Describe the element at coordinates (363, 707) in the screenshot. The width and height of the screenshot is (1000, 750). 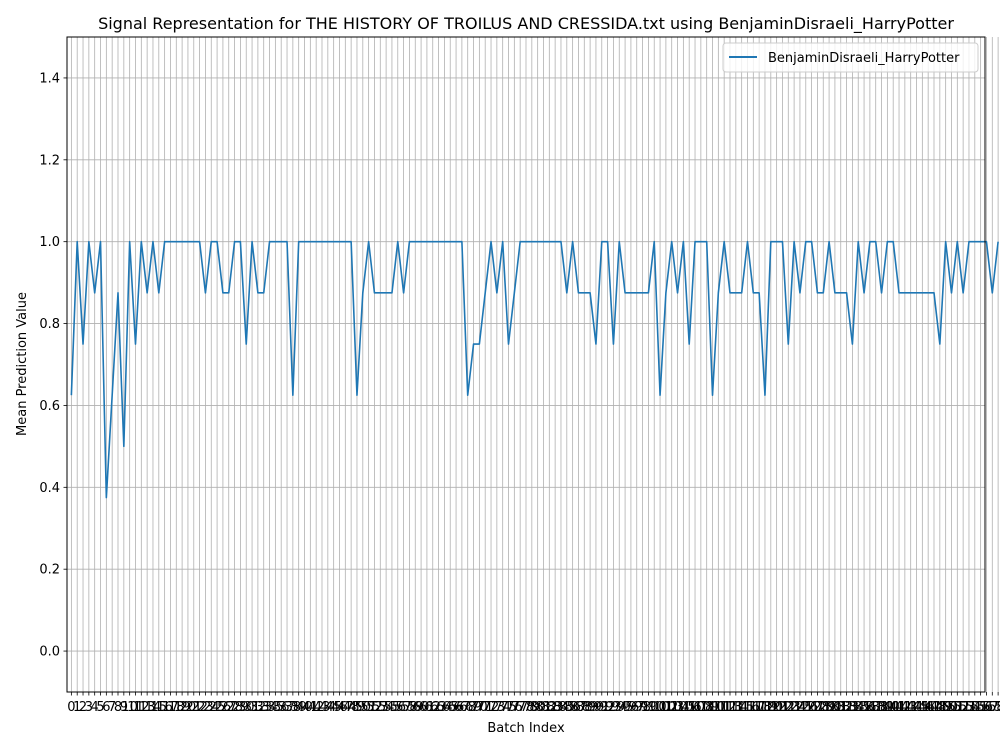
I see `x-tick-label: 50` at that location.